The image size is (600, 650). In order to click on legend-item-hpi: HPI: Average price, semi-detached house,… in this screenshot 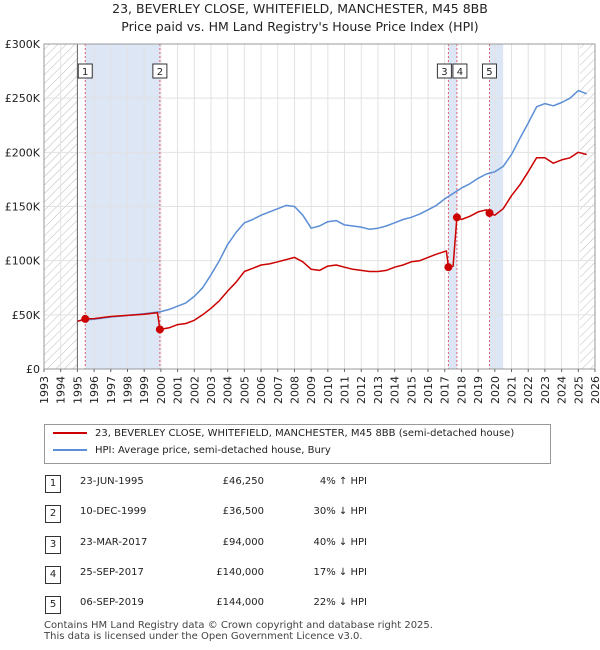, I will do `click(192, 453)`.